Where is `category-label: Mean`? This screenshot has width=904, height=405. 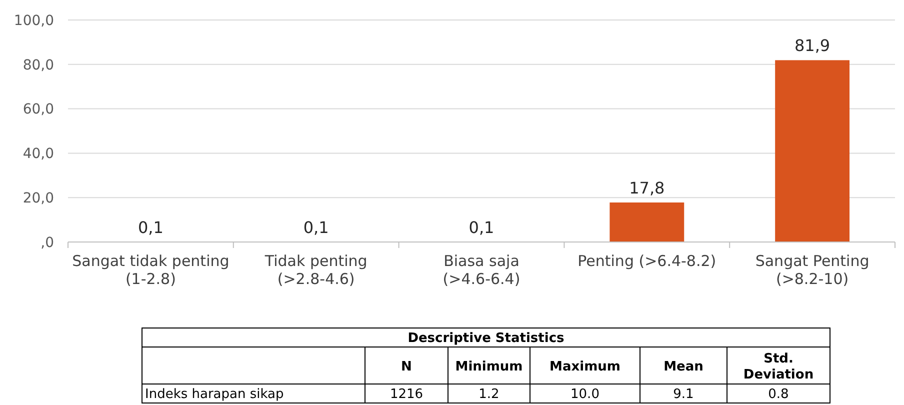
category-label: Mean is located at coordinates (684, 367).